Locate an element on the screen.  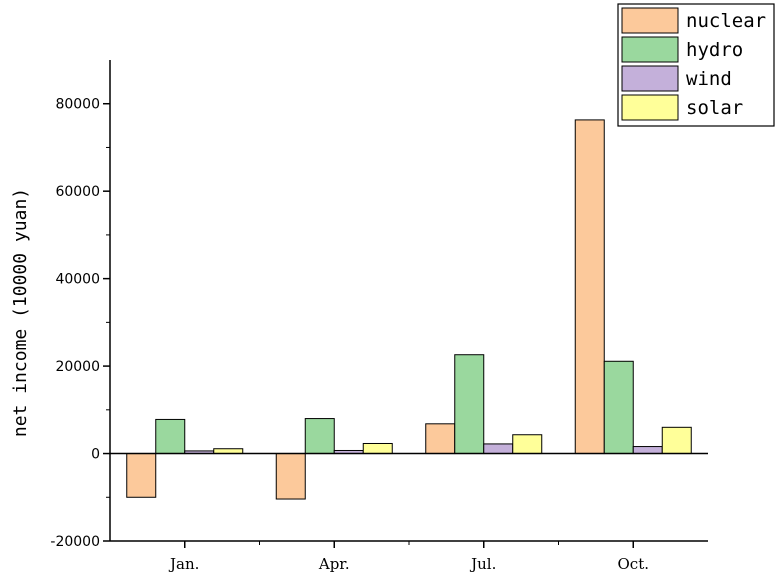
x-tick-label: Jan. is located at coordinates (183, 564).